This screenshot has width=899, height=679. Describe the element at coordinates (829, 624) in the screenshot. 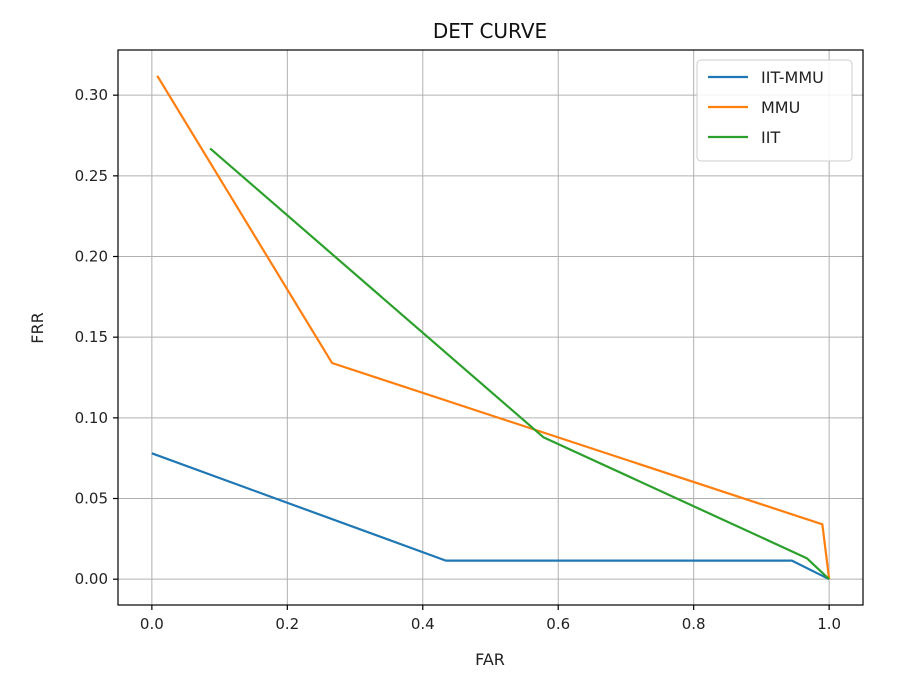

I see `x-tick-label: 1.0` at that location.